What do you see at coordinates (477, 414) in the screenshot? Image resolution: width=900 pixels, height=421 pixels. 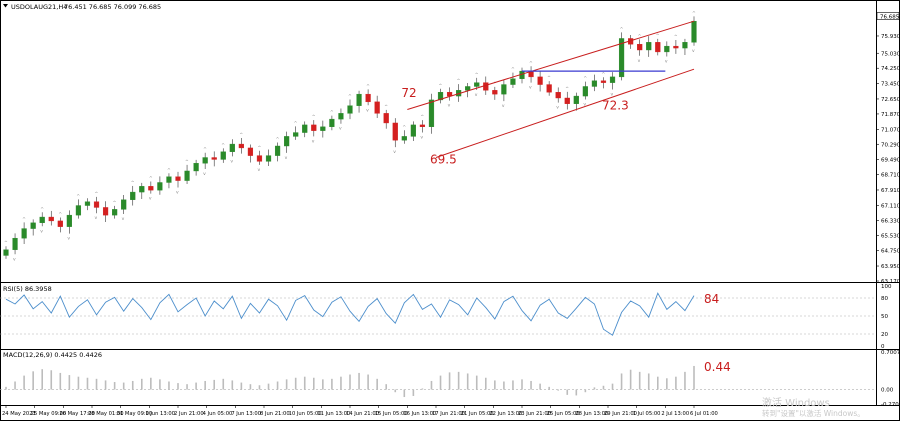 I see `time-tick-label: 21 Jun 05:00` at bounding box center [477, 414].